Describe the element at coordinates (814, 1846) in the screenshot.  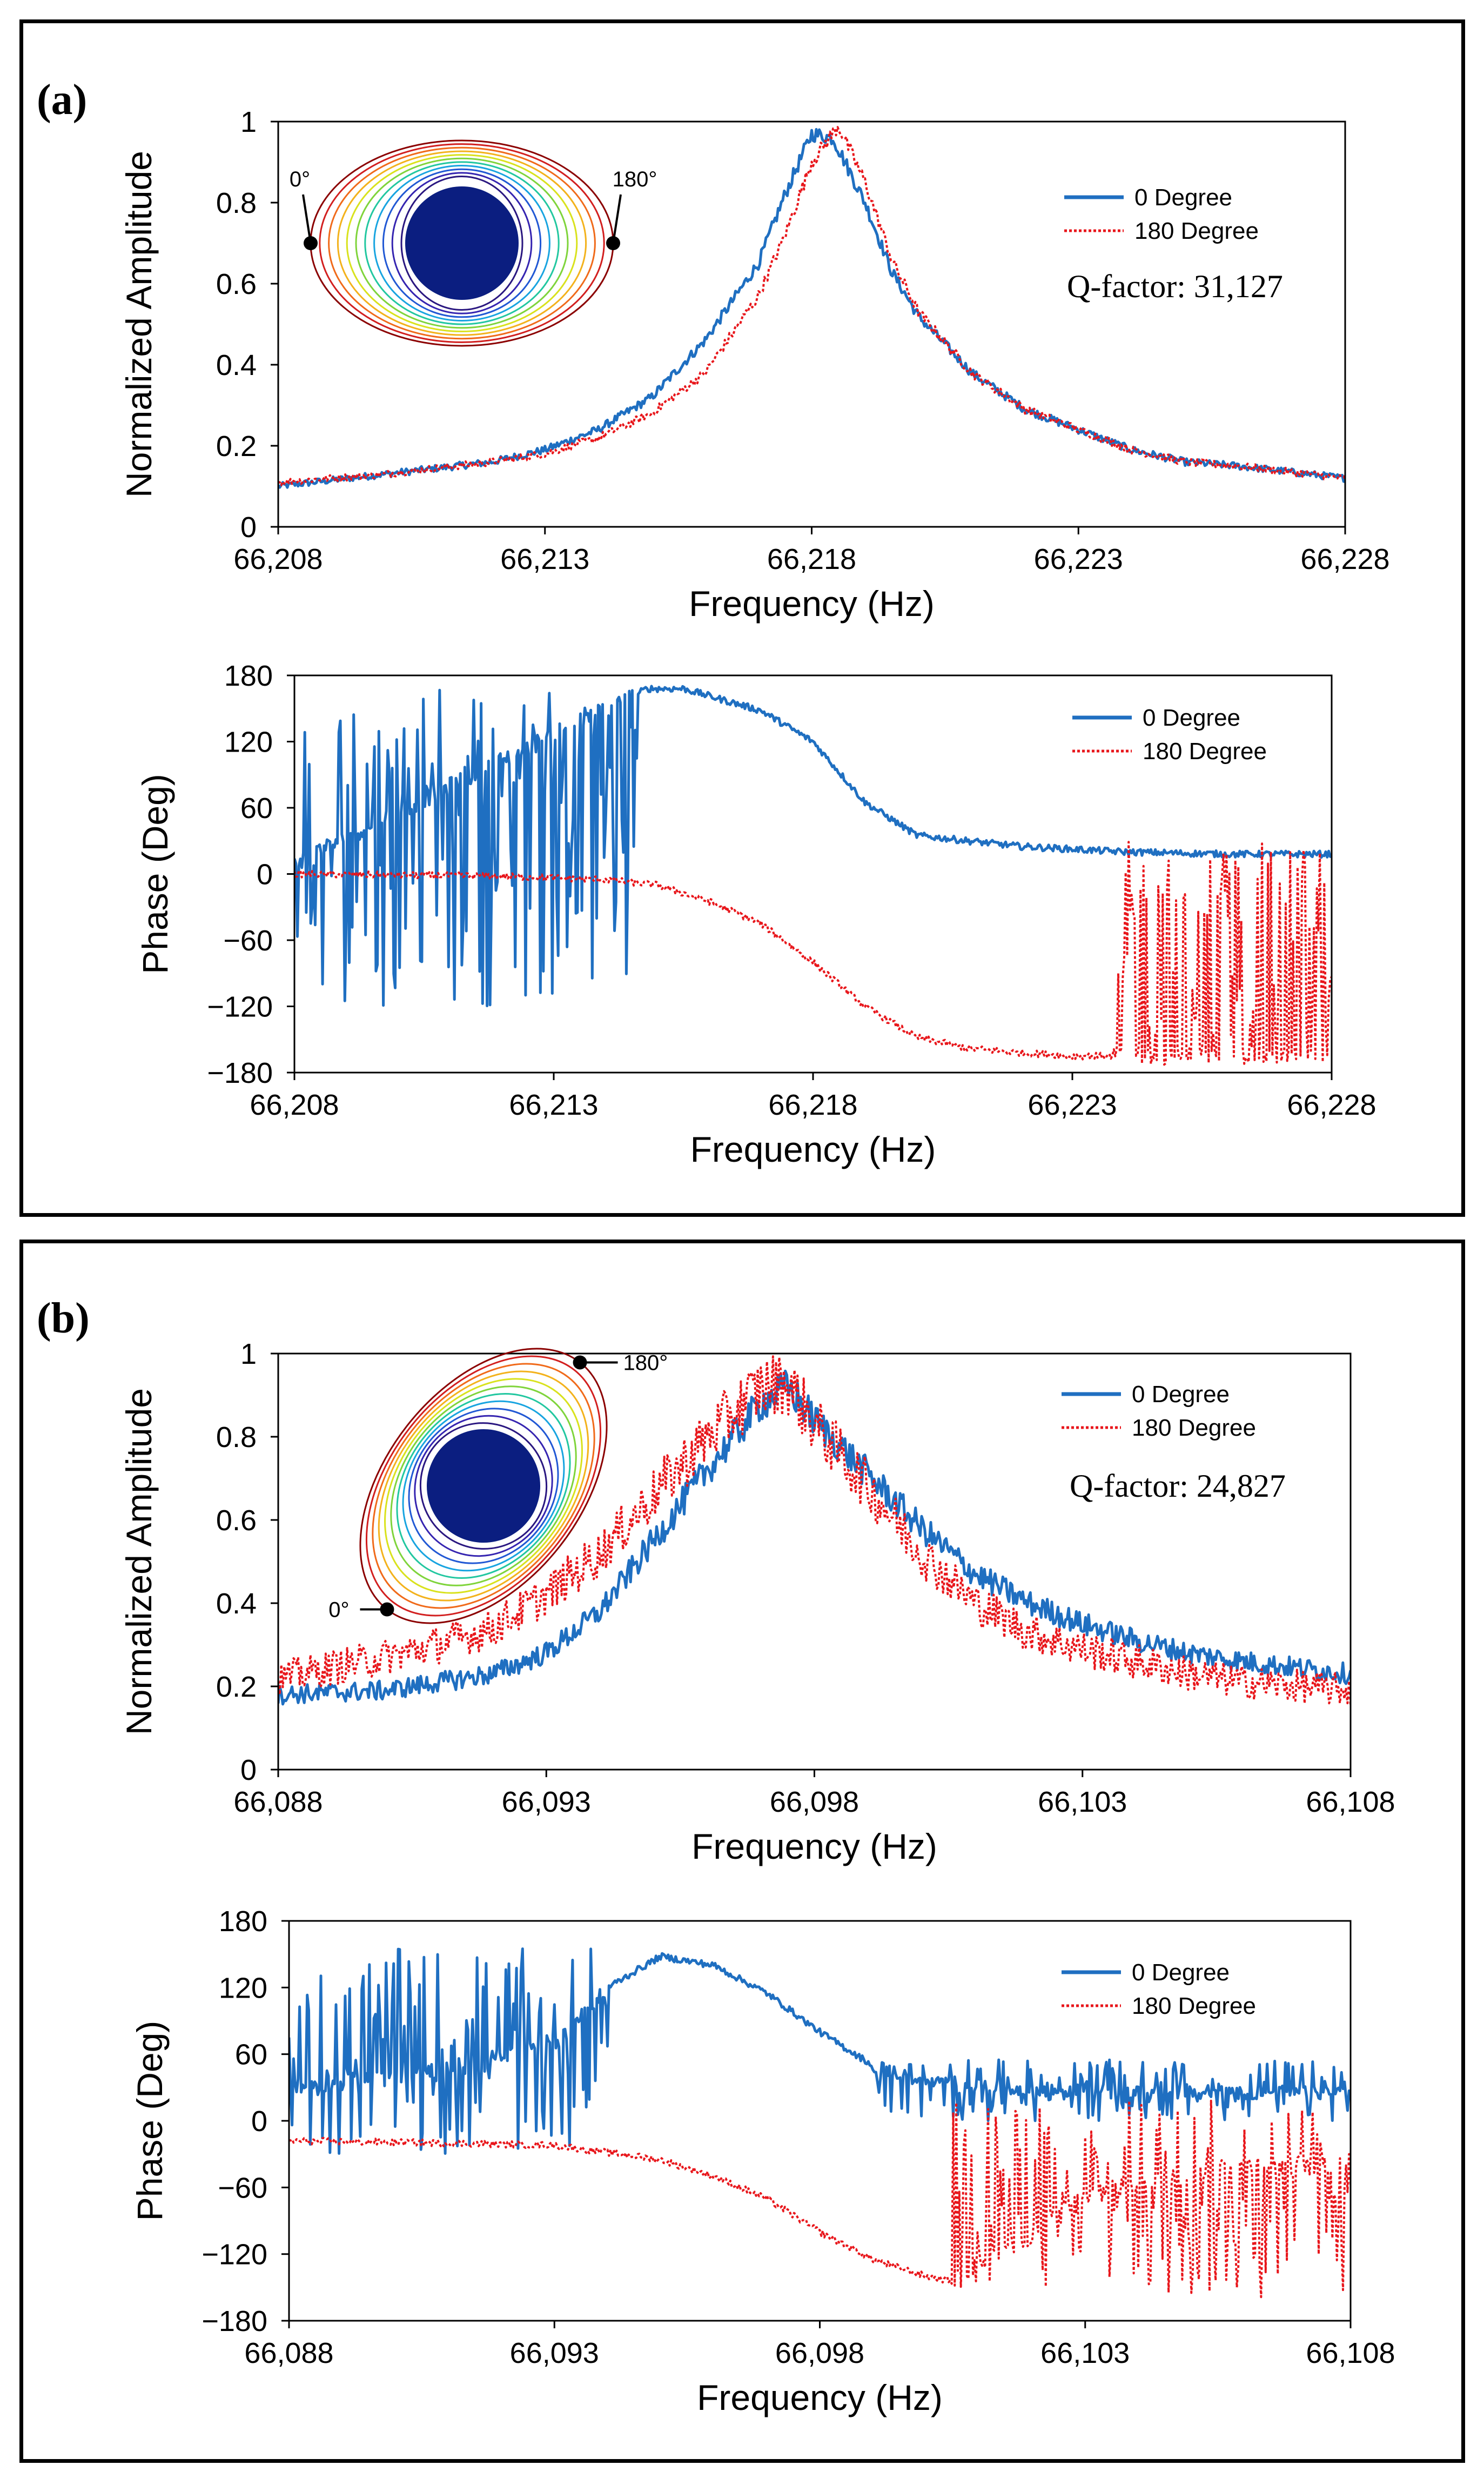
I see `panel-b-amp-x-axis-label: Frequency (Hz)` at that location.